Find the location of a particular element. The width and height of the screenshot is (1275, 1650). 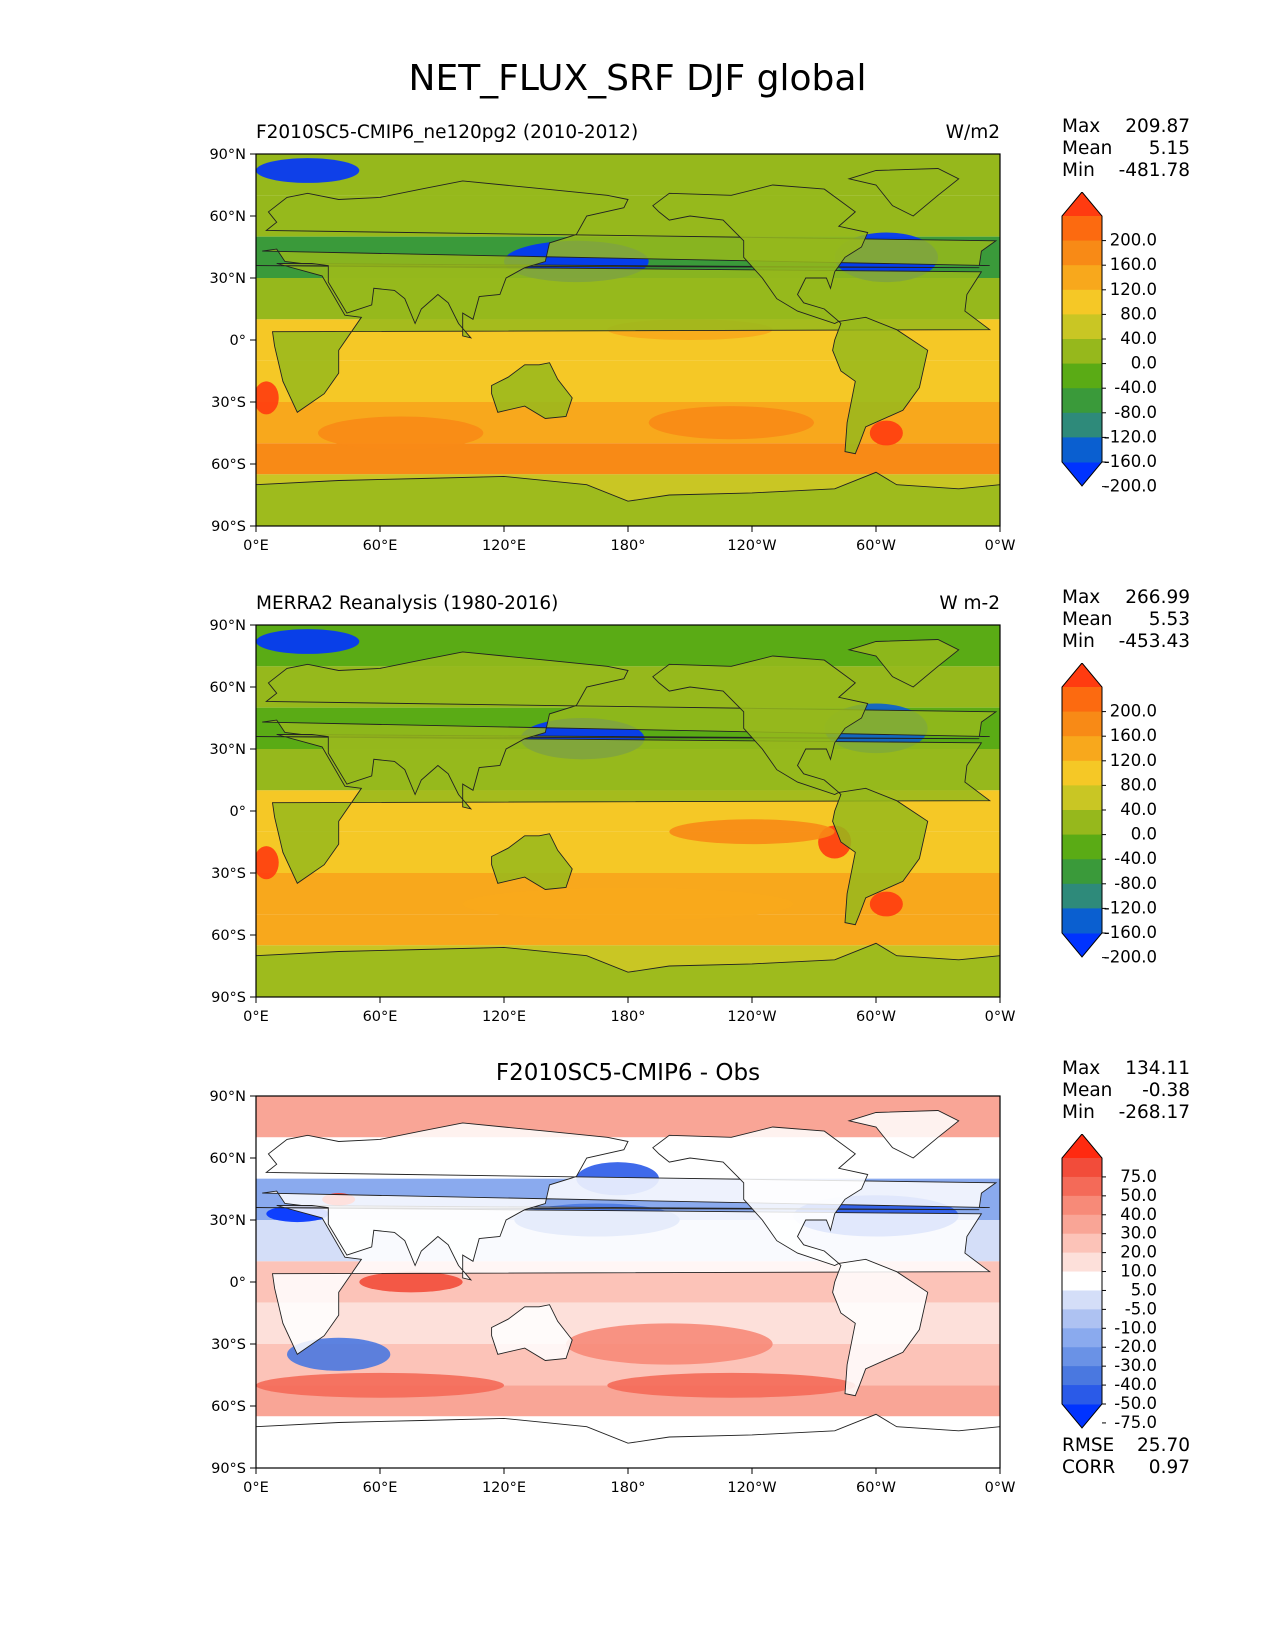

colorbar-tick-label: 160.0 is located at coordinates (1133, 735).